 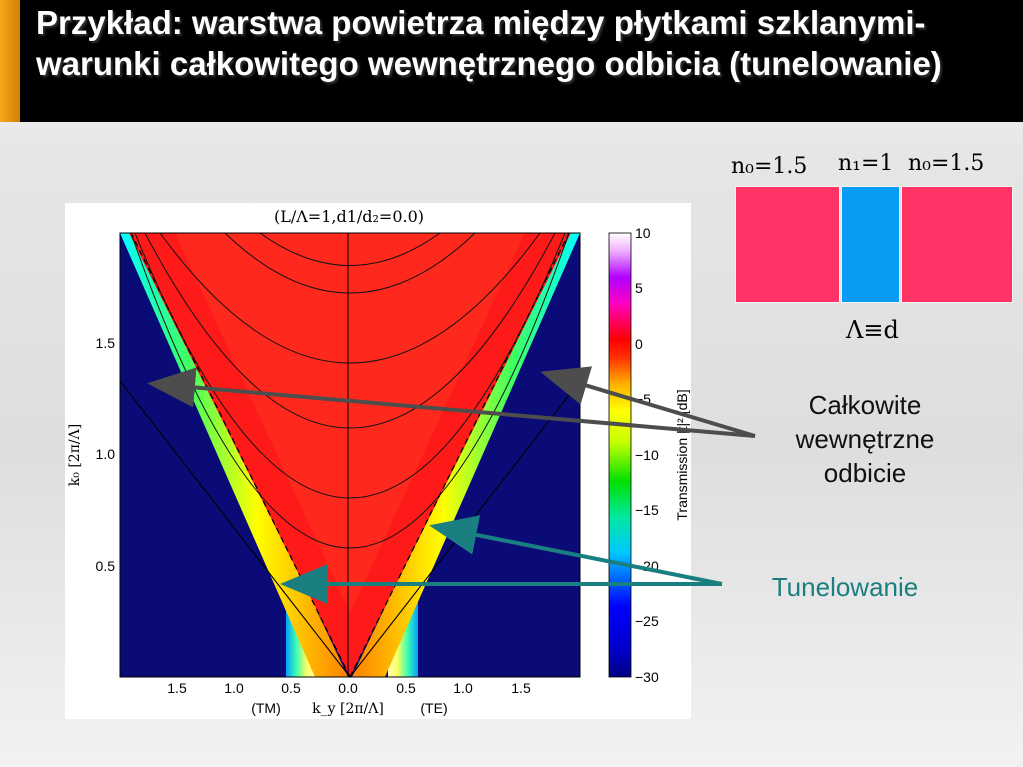 I want to click on glass-layer-right, so click(x=957, y=244).